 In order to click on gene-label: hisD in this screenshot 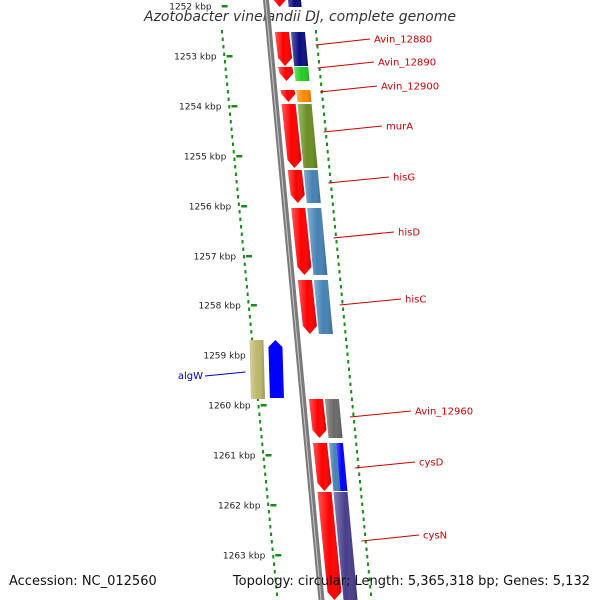, I will do `click(409, 233)`.